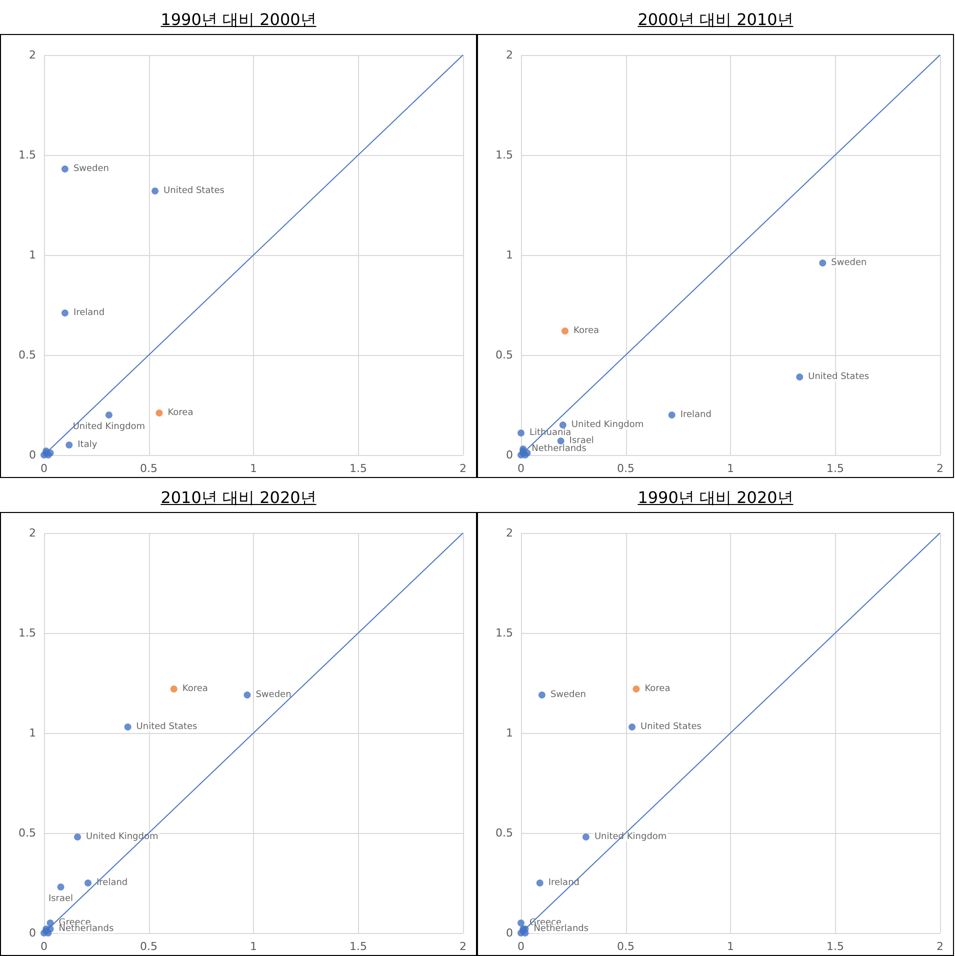 This screenshot has width=955, height=956. Describe the element at coordinates (239, 498) in the screenshot. I see `chart-title: 2010년 대비 2020년` at that location.